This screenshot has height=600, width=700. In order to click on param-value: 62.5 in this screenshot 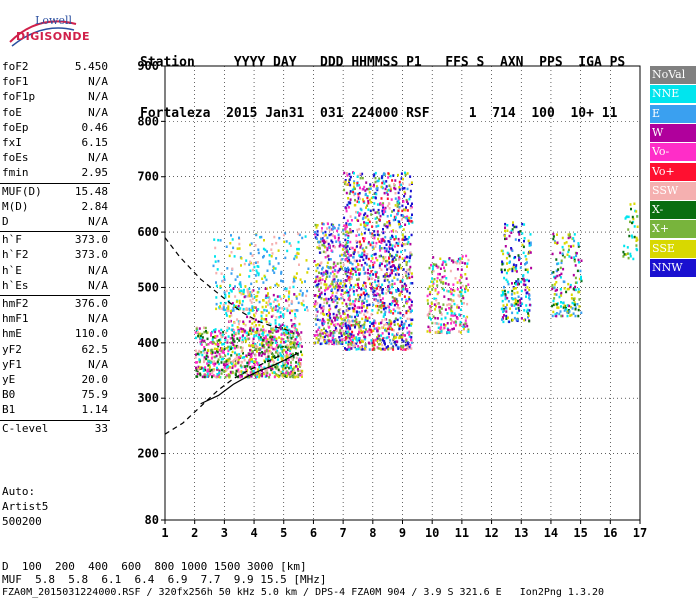, I will do `click(95, 349)`.